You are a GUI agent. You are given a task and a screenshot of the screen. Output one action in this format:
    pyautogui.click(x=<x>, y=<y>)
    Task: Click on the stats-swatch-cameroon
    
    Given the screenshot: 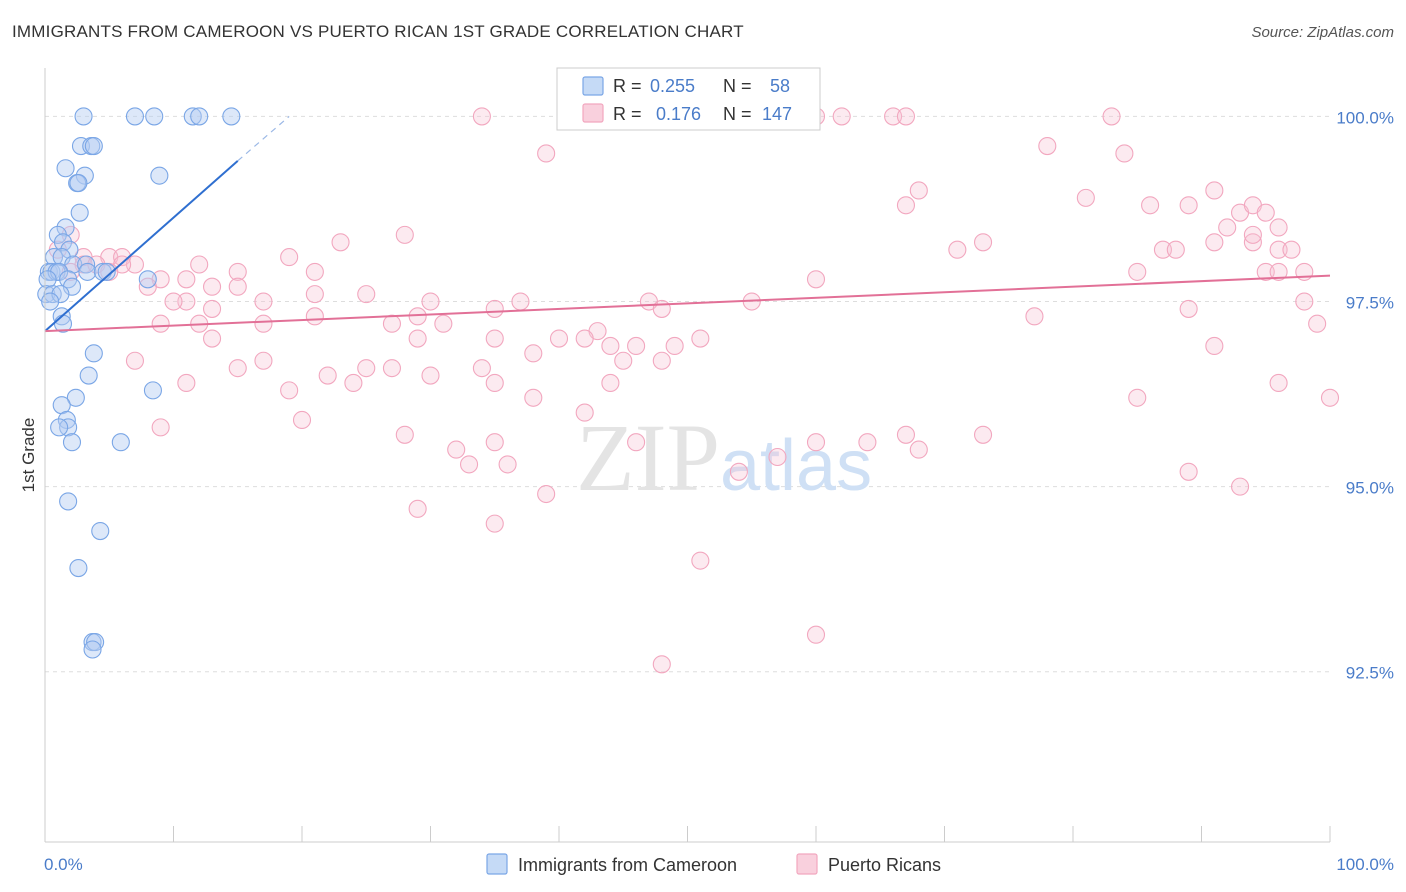 What is the action you would take?
    pyautogui.click(x=593, y=86)
    